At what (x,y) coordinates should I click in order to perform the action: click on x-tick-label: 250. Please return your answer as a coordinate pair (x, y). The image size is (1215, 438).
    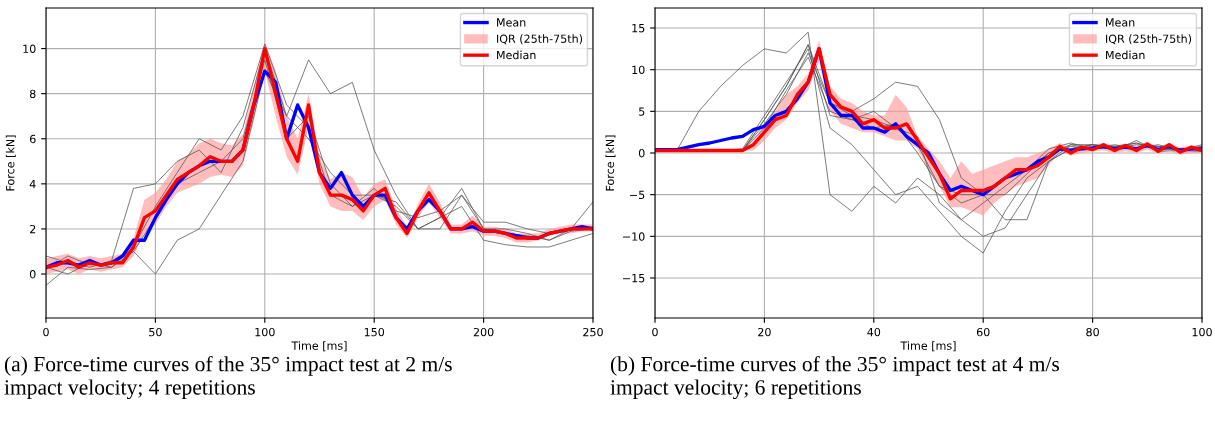
    Looking at the image, I should click on (593, 332).